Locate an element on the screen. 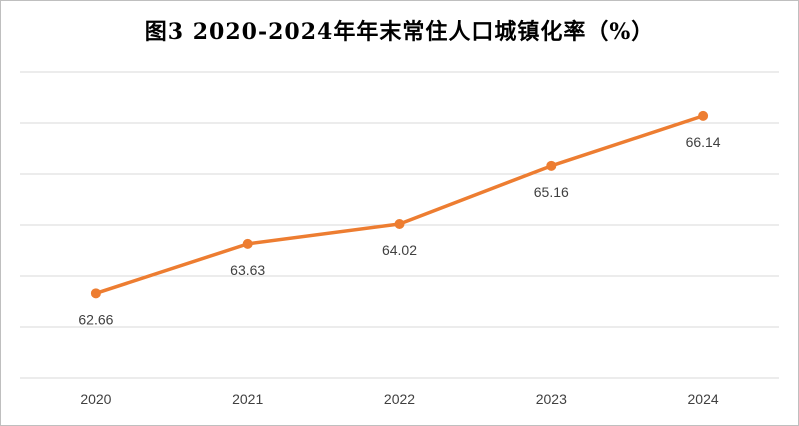 This screenshot has width=799, height=426. x-tick-label: 2022 is located at coordinates (399, 399).